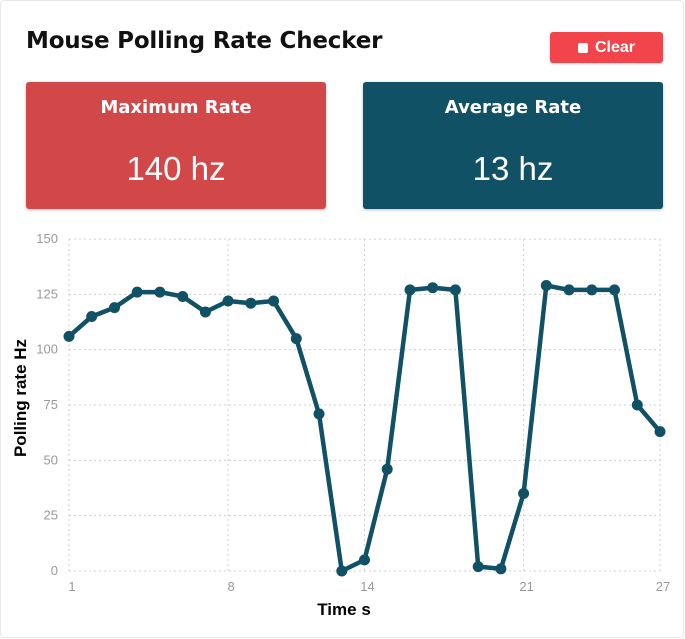 The height and width of the screenshot is (639, 685). Describe the element at coordinates (51, 459) in the screenshot. I see `y-tick-label: 50` at that location.